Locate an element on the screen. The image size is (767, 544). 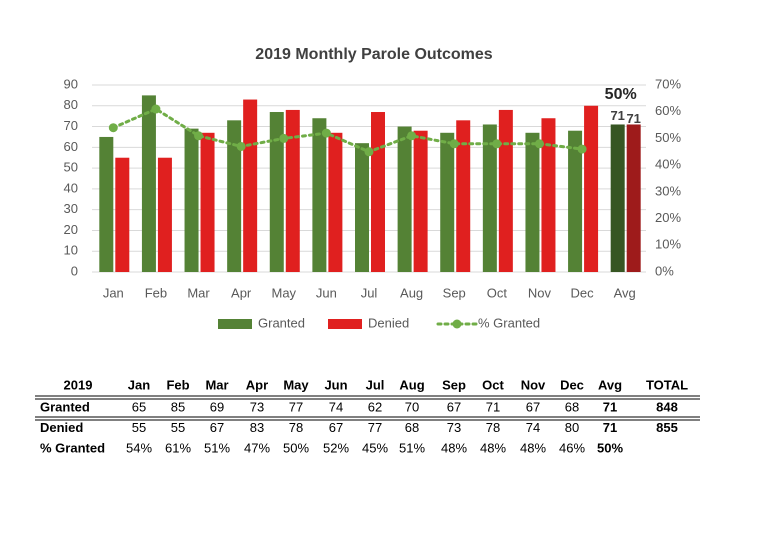
row-label: Granted is located at coordinates (65, 406).